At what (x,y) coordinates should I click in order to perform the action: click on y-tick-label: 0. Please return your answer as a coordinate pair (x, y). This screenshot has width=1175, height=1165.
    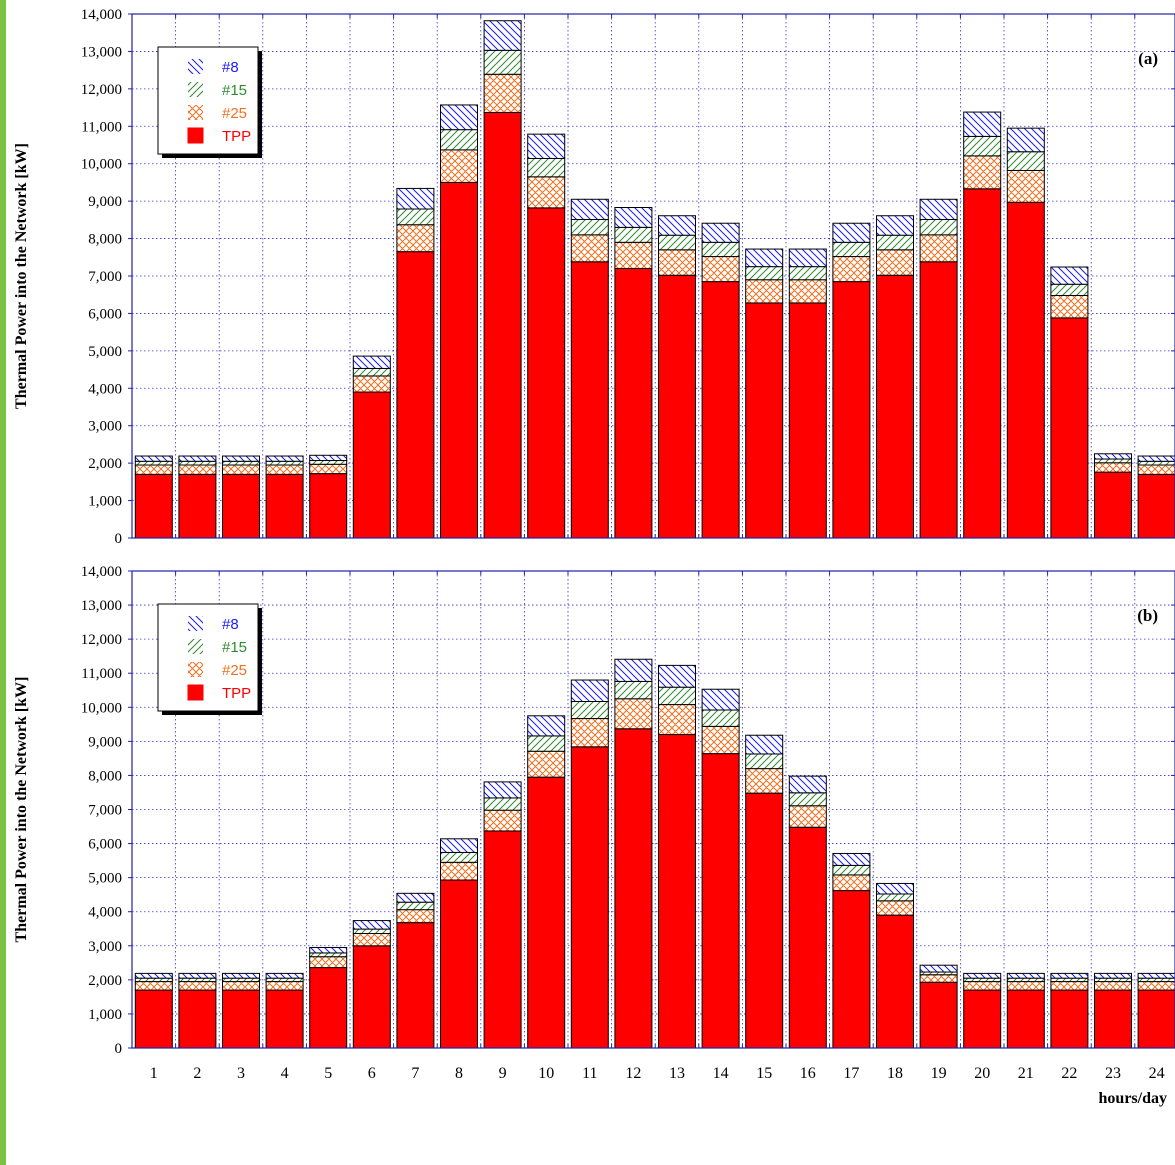
    Looking at the image, I should click on (119, 539).